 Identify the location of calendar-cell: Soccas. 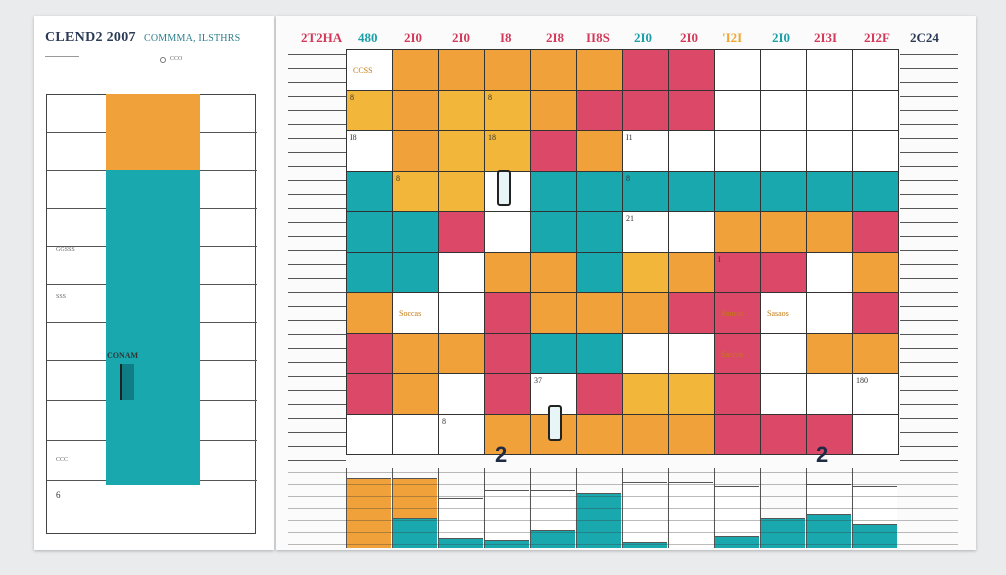
(415, 313).